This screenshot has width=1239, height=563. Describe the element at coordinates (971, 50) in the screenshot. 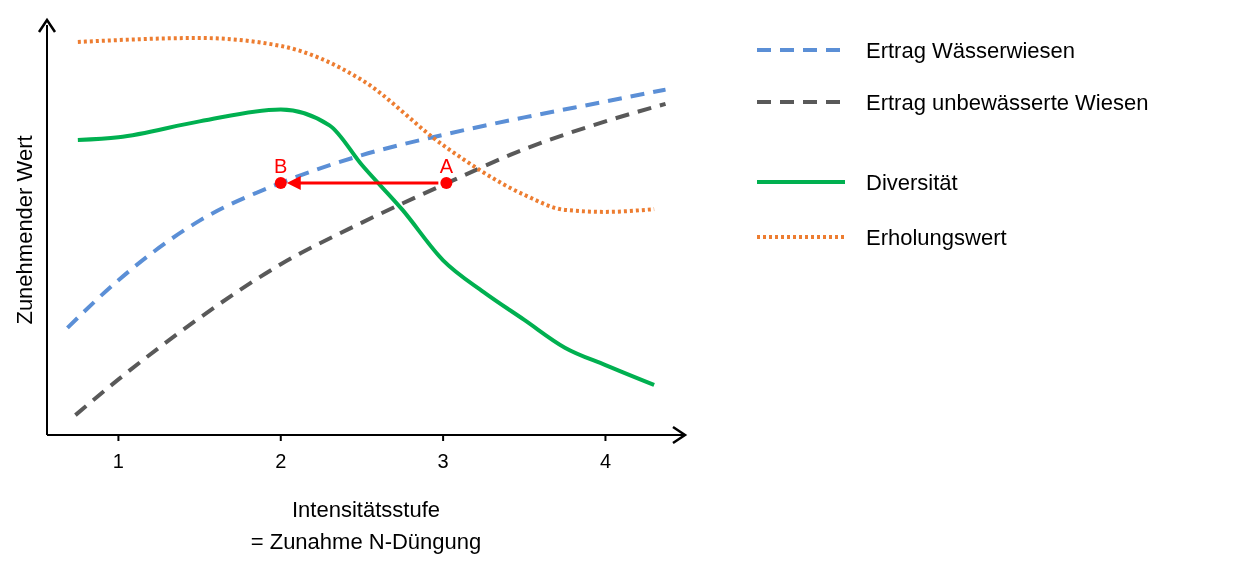

I see `legend-label: Ertrag Wässerwiesen` at that location.